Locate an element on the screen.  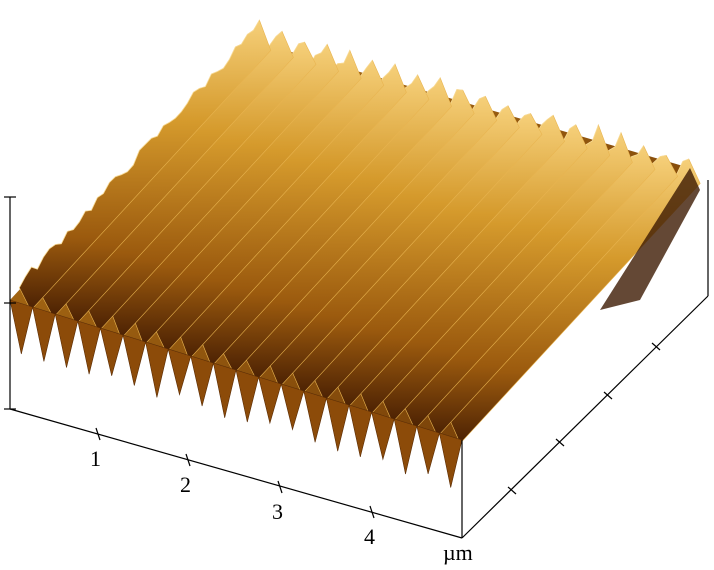
x-axis-ticks: 1 2 3 4 is located at coordinates (232, 488).